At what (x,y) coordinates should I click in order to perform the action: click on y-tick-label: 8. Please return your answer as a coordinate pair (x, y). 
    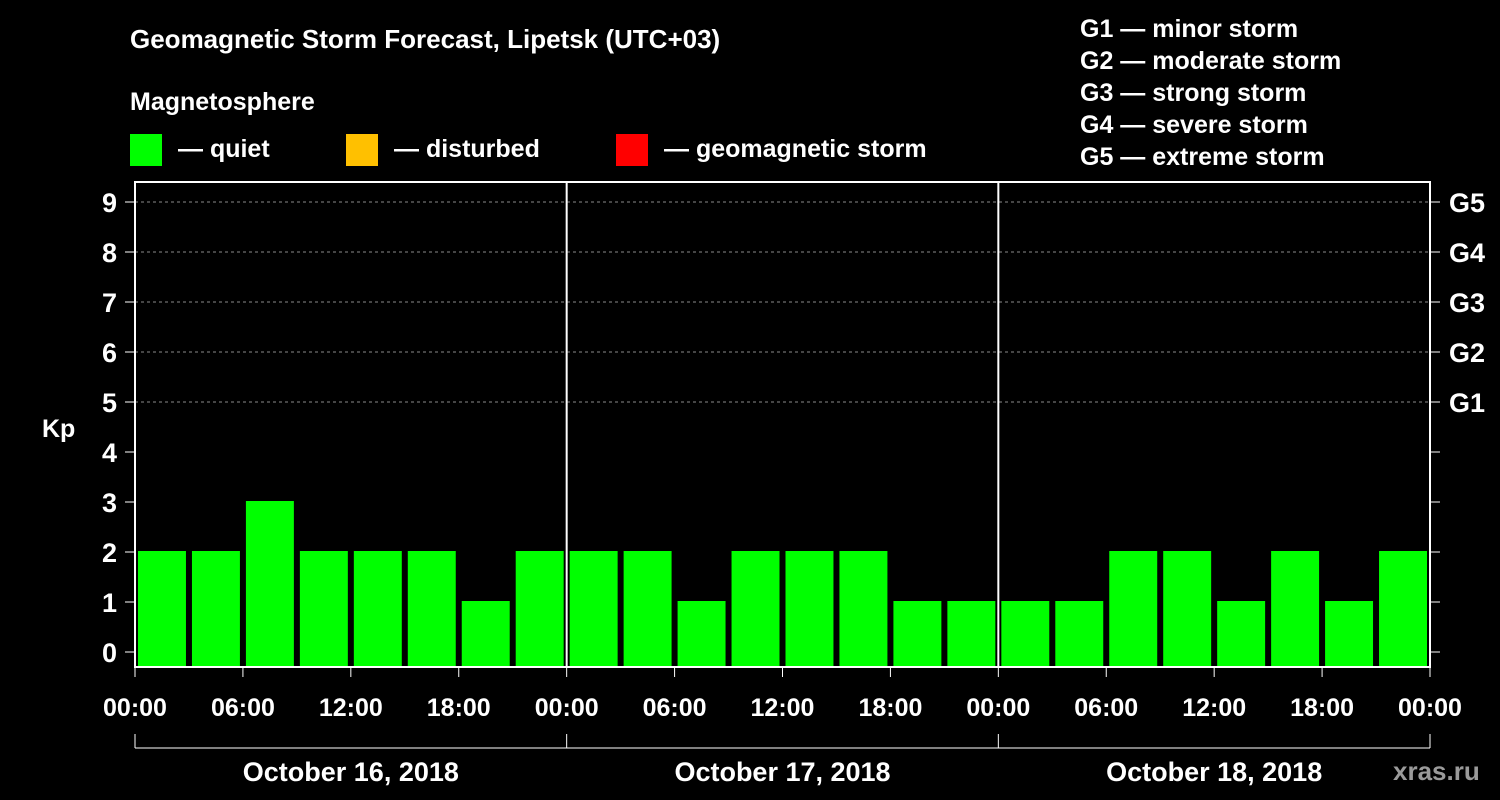
    Looking at the image, I should click on (109, 253).